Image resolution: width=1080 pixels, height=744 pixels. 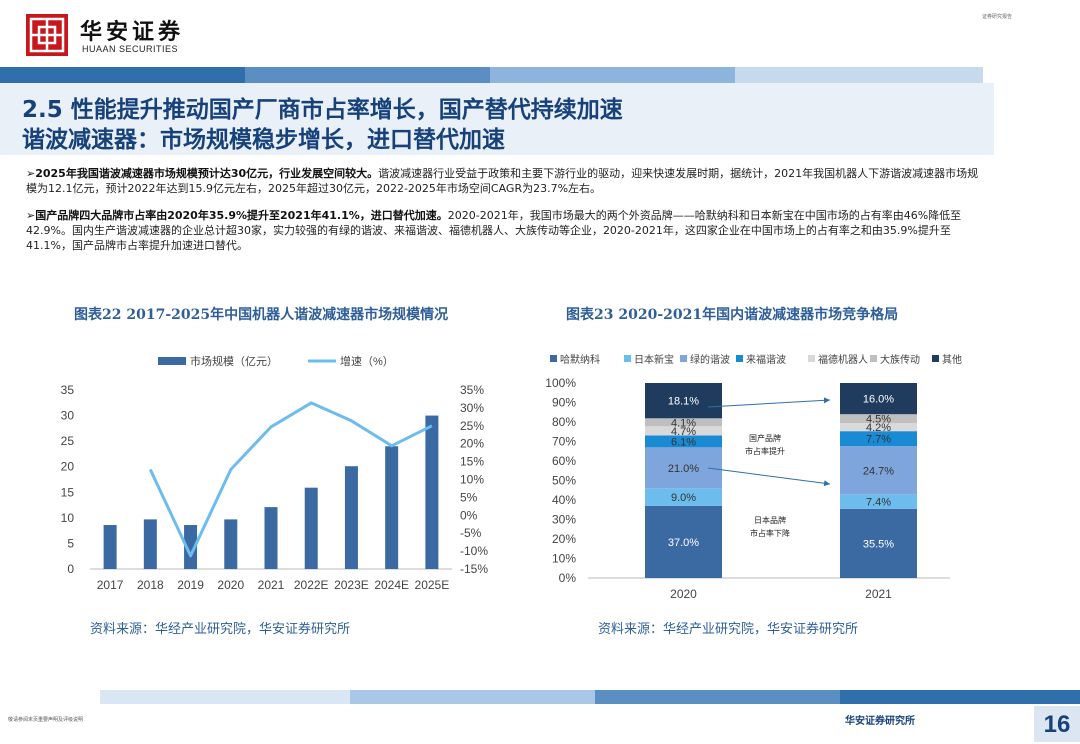 What do you see at coordinates (683, 469) in the screenshot?
I see `segment-data-label: 21.0%` at bounding box center [683, 469].